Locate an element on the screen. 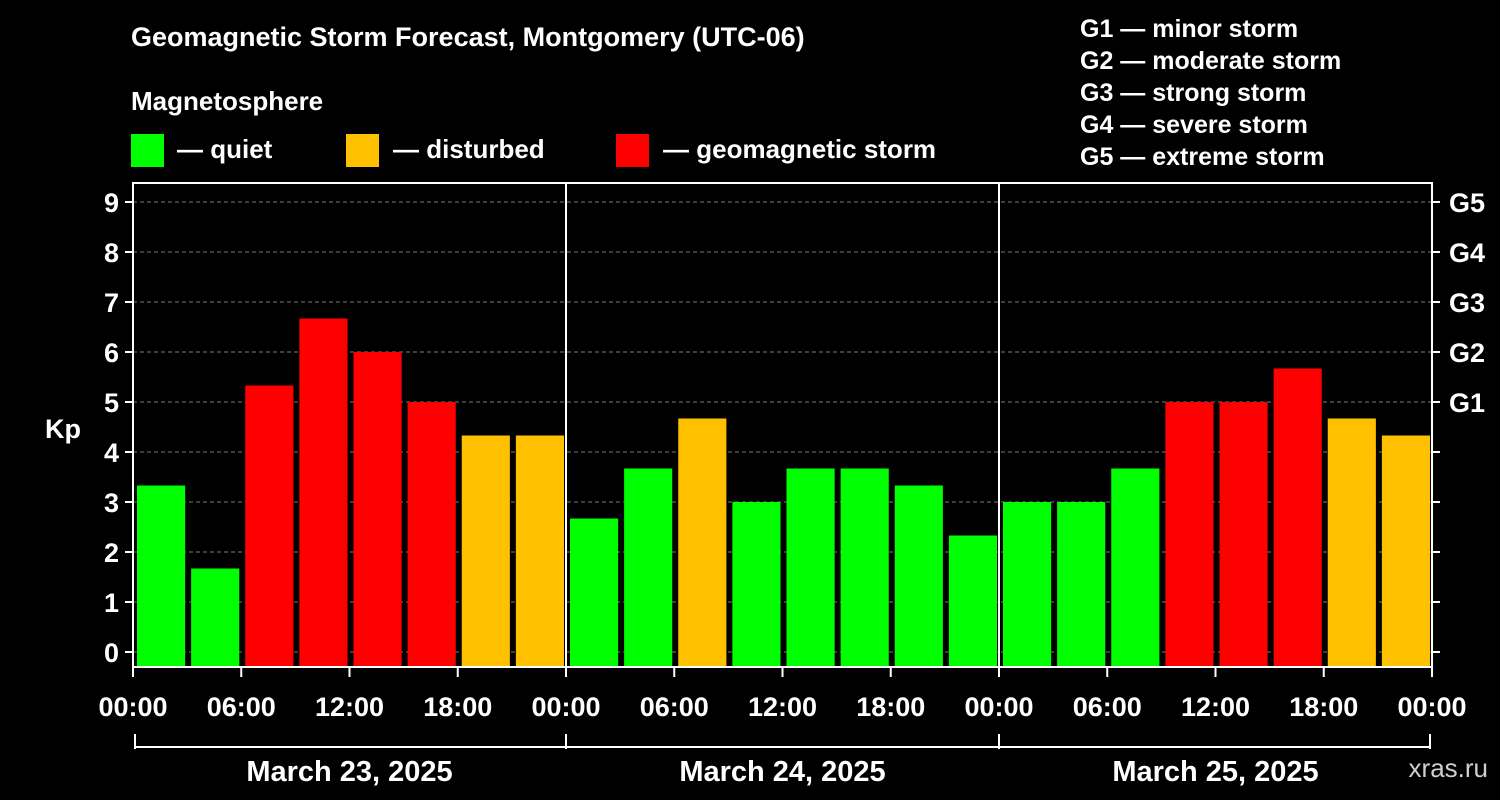  day-label: March 24, 2025 is located at coordinates (782, 772).